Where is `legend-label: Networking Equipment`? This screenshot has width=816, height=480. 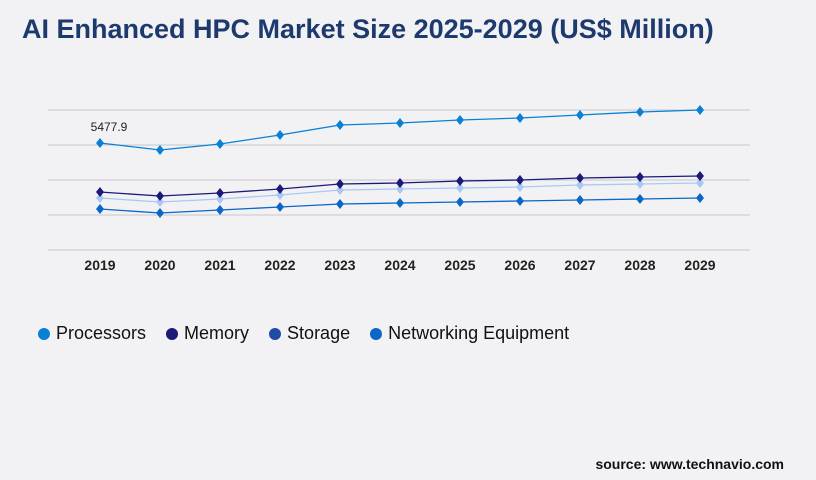
legend-label: Networking Equipment is located at coordinates (479, 333).